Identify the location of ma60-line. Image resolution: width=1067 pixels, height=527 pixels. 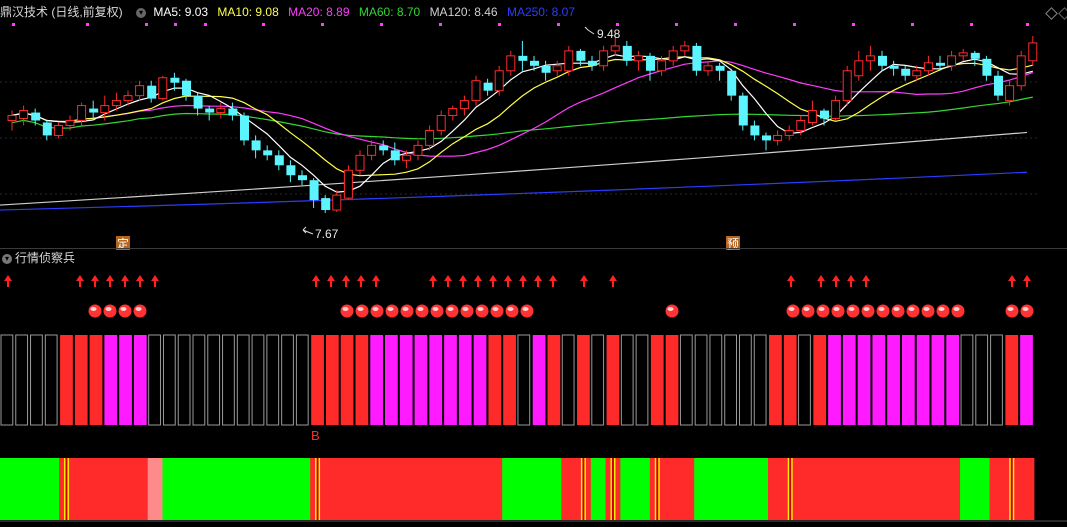
(522, 118).